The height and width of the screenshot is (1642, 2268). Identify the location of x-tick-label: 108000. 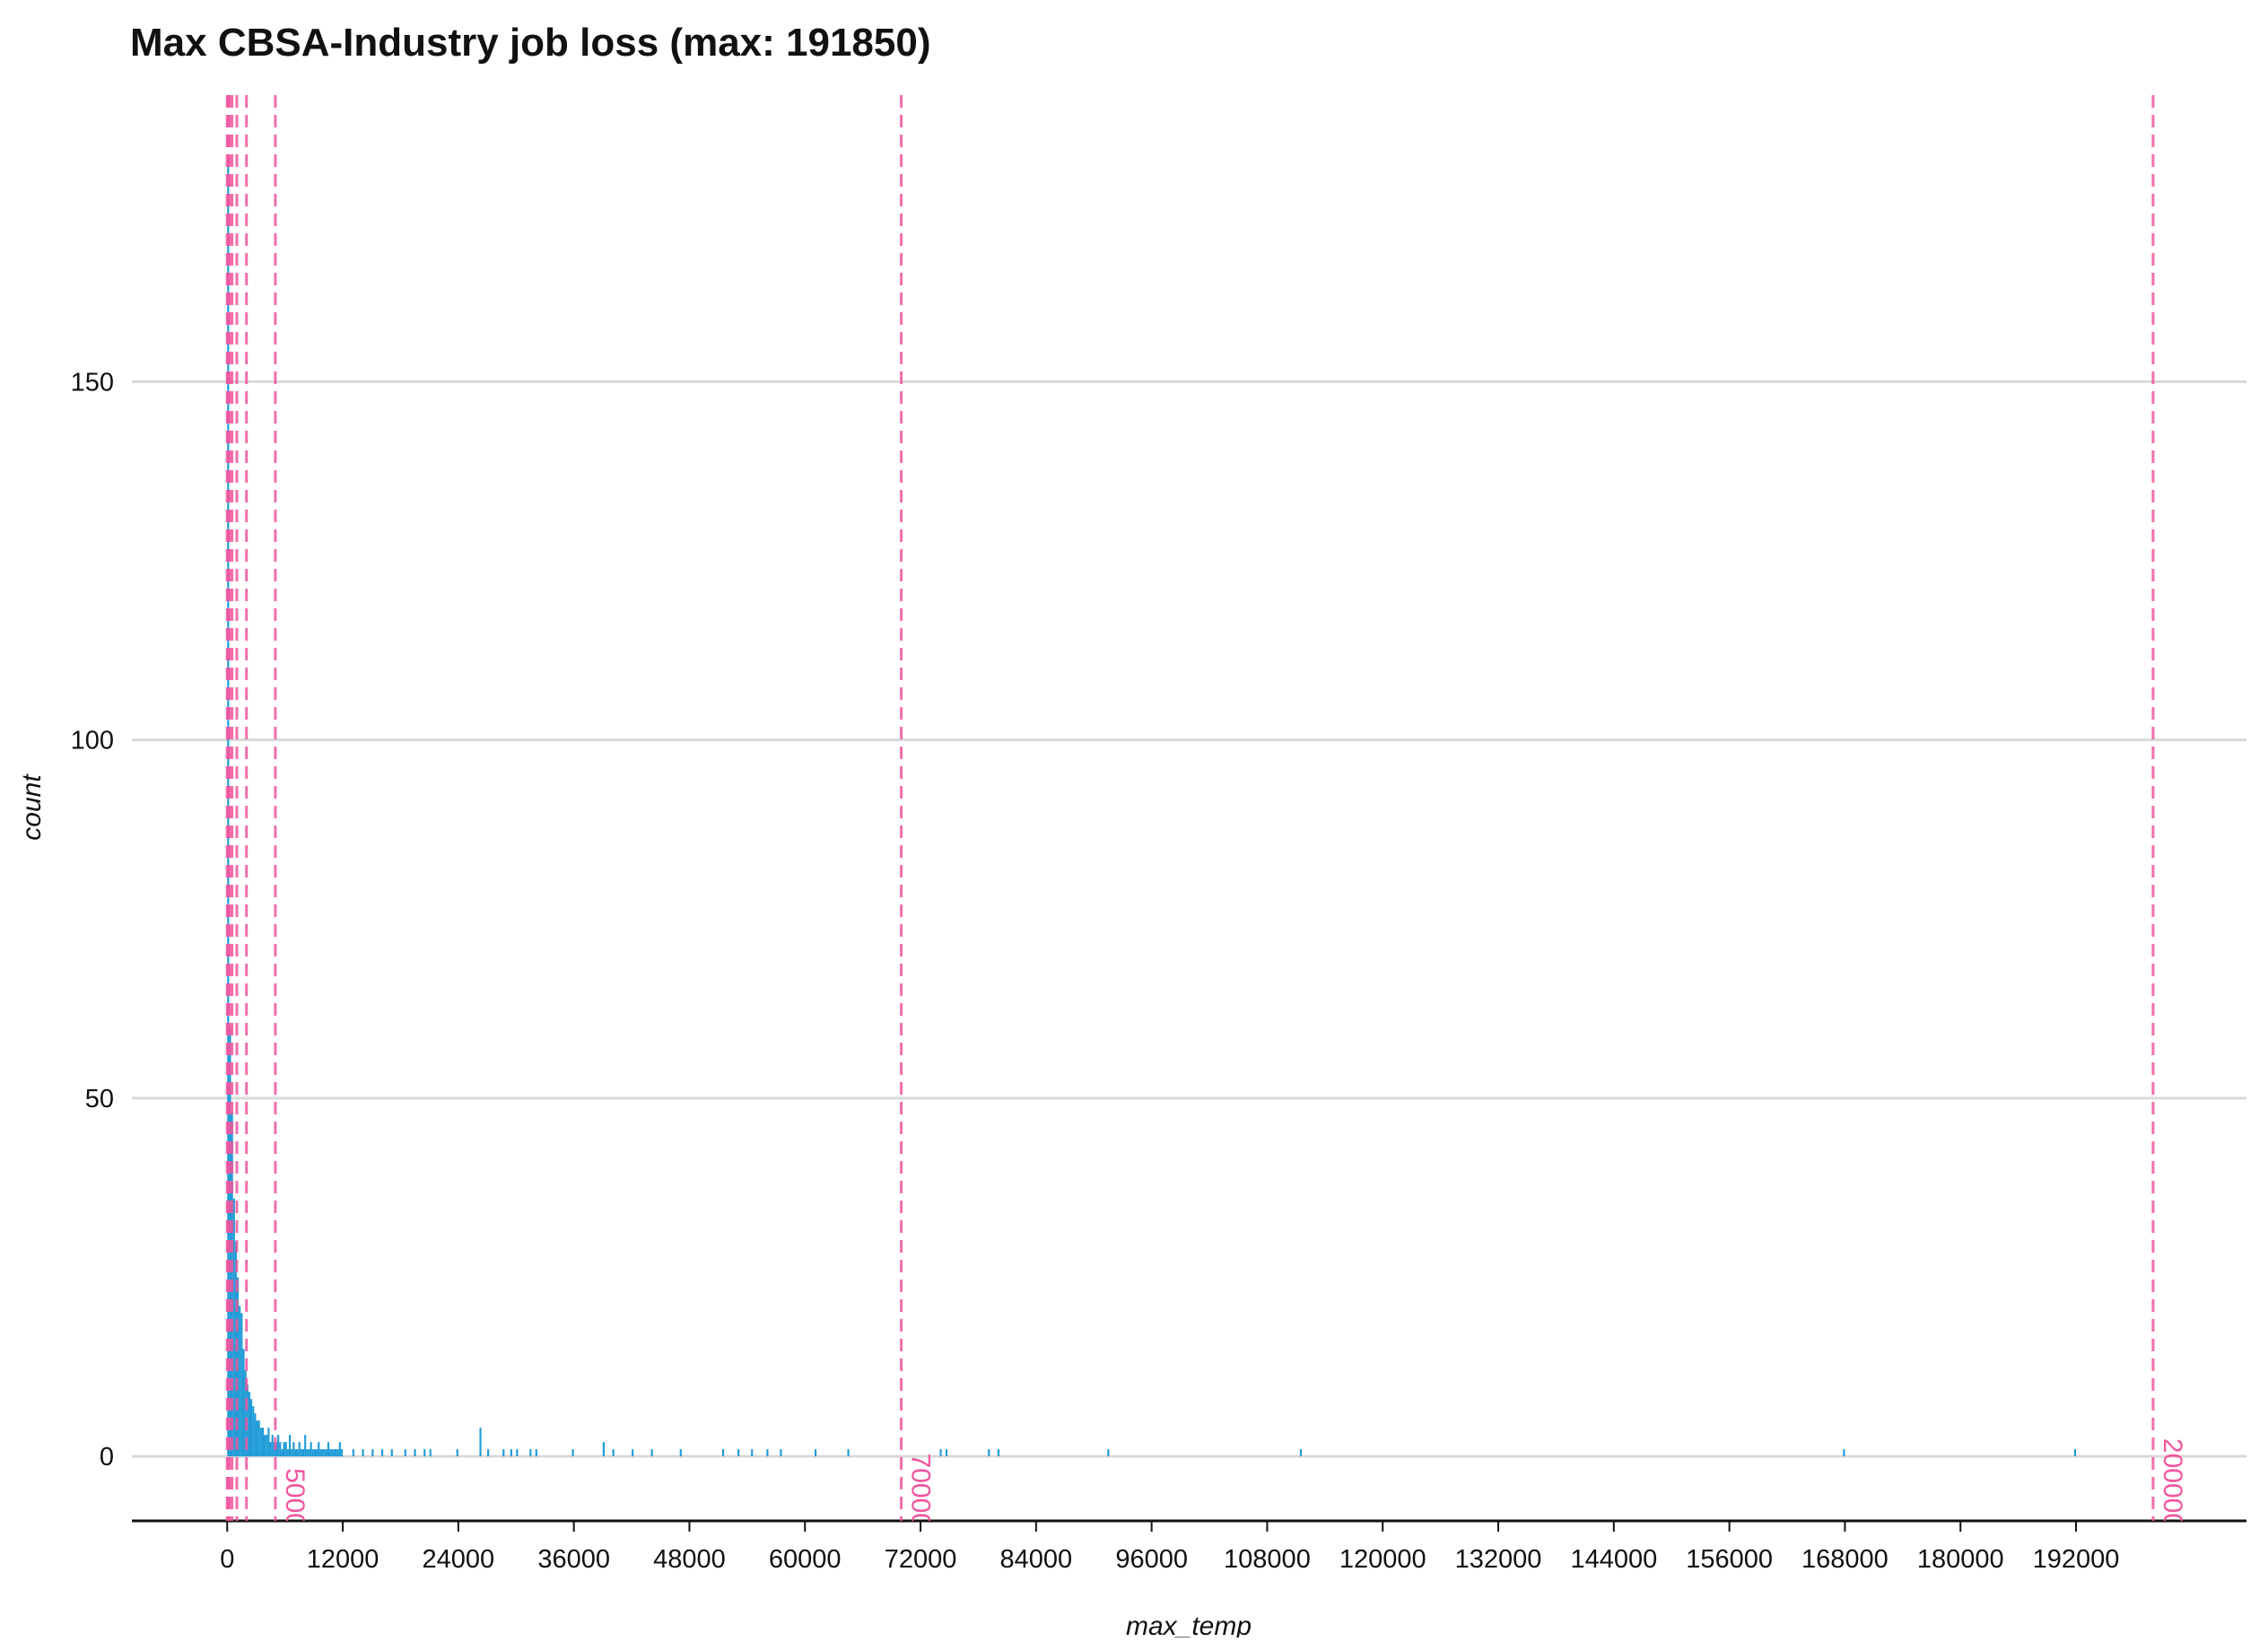
(1267, 1559).